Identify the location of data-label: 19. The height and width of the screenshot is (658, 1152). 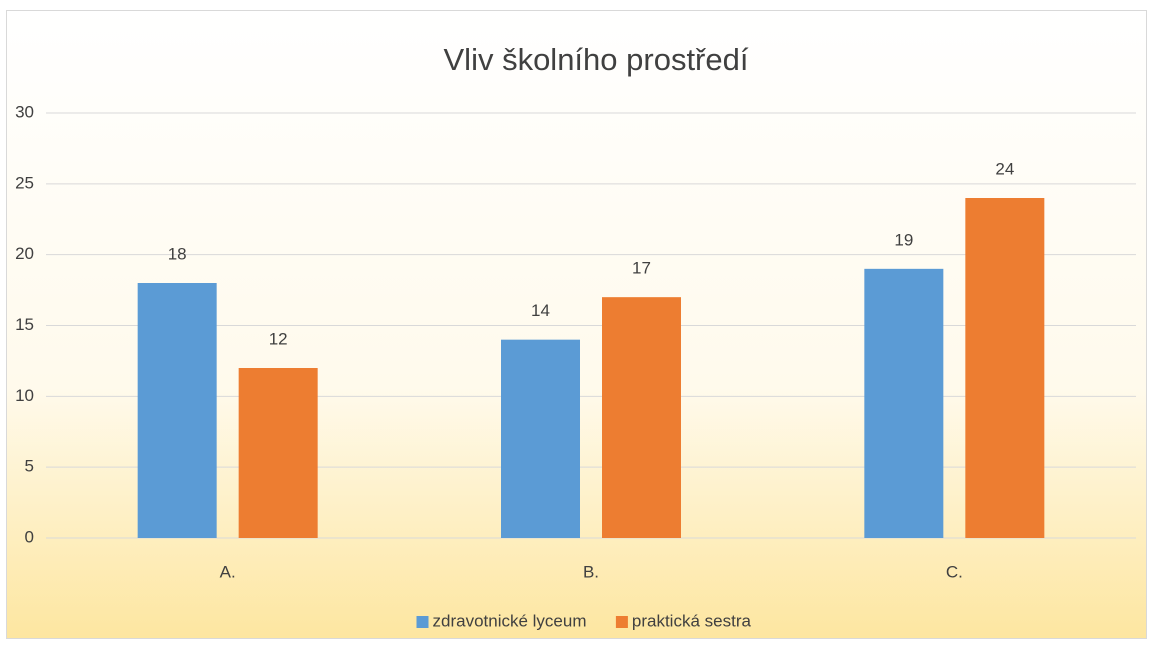
(903, 239).